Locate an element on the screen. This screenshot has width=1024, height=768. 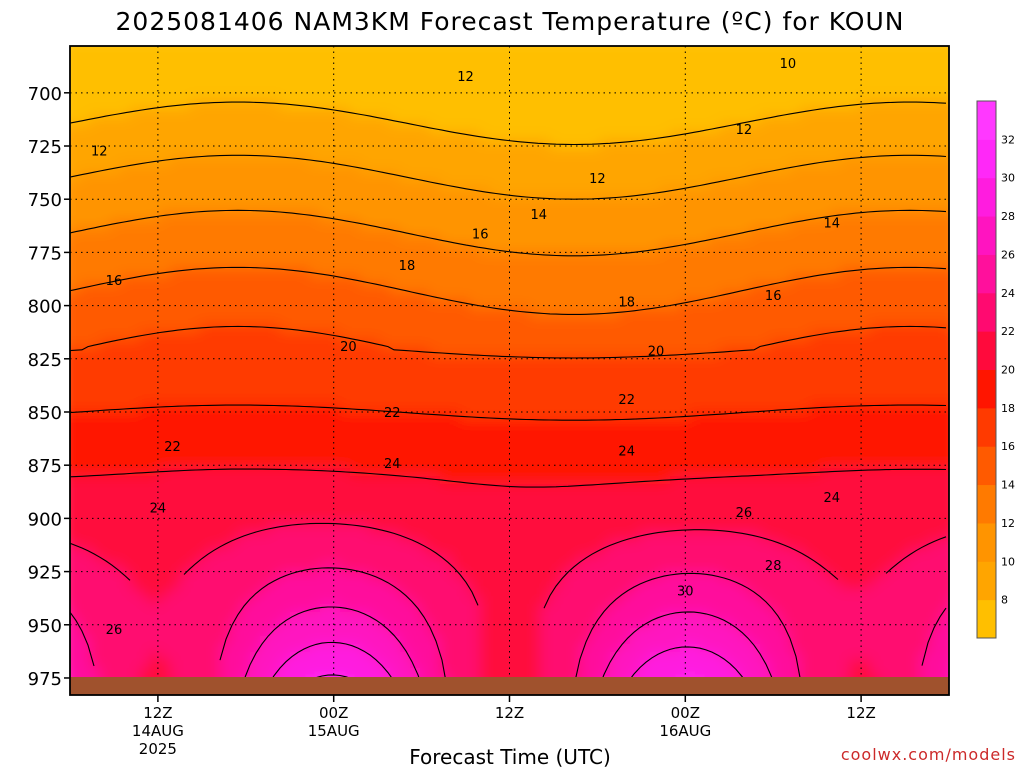
x-tick-label: 15AUG is located at coordinates (334, 731).